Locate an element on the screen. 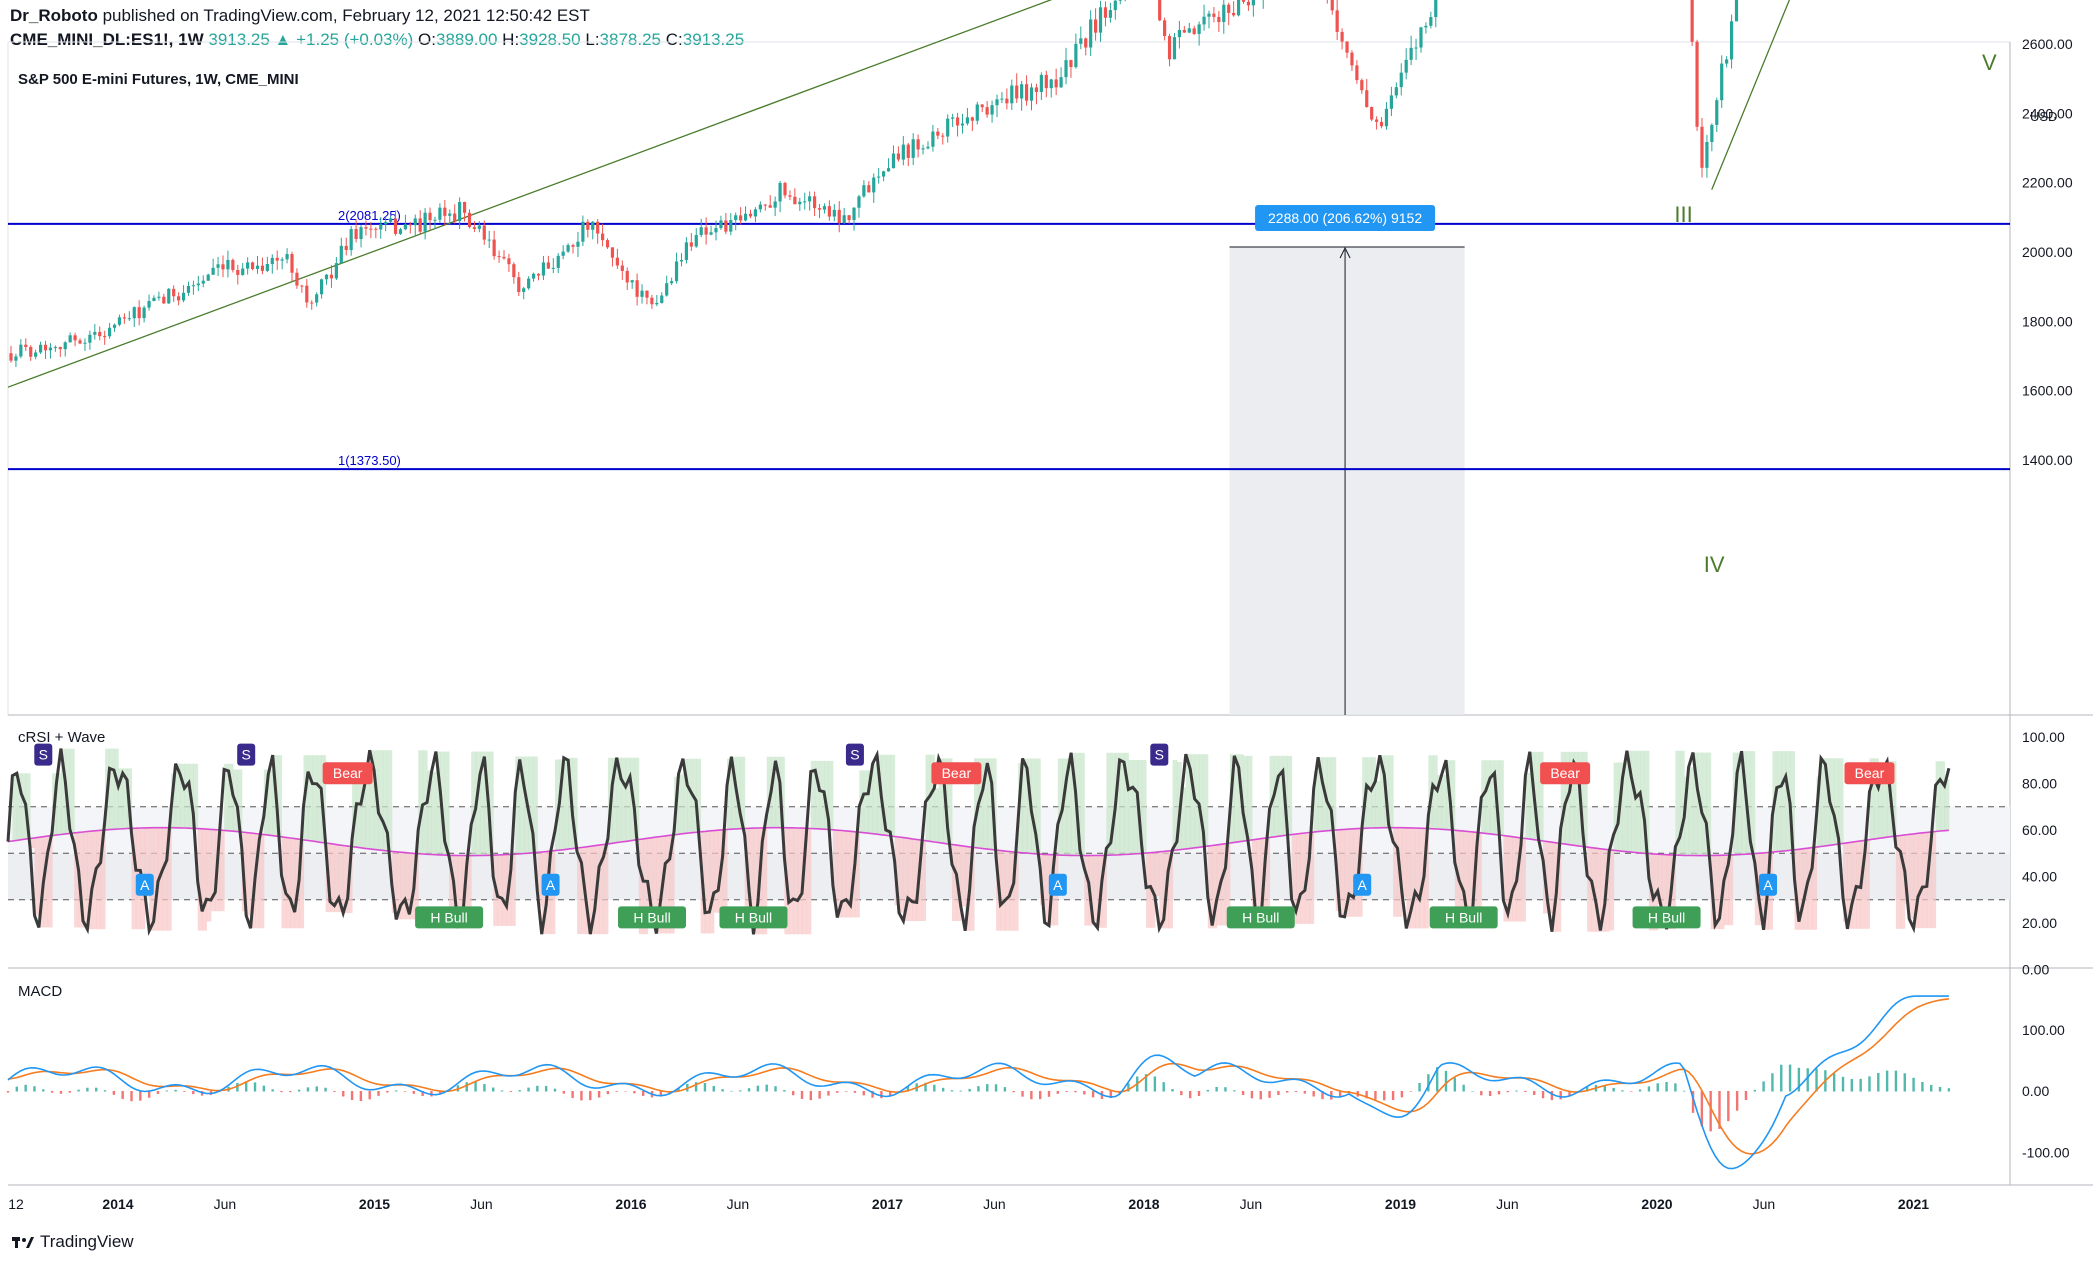  crsi-signal-s-bg is located at coordinates (1159, 754).